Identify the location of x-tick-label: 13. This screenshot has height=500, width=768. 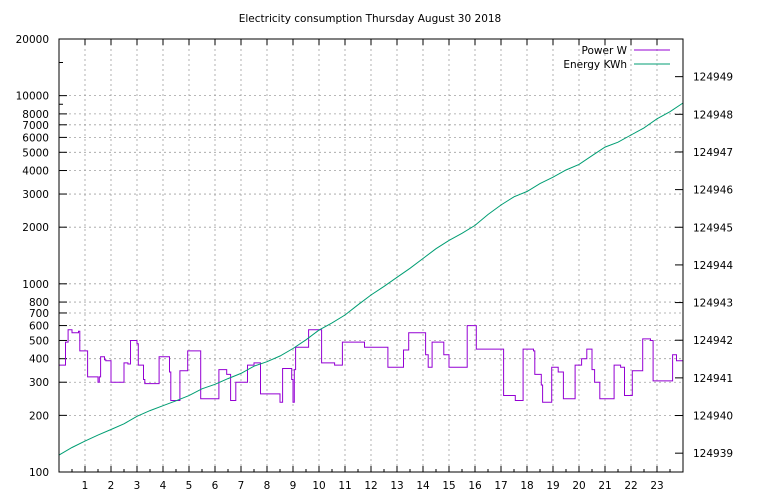
(396, 486).